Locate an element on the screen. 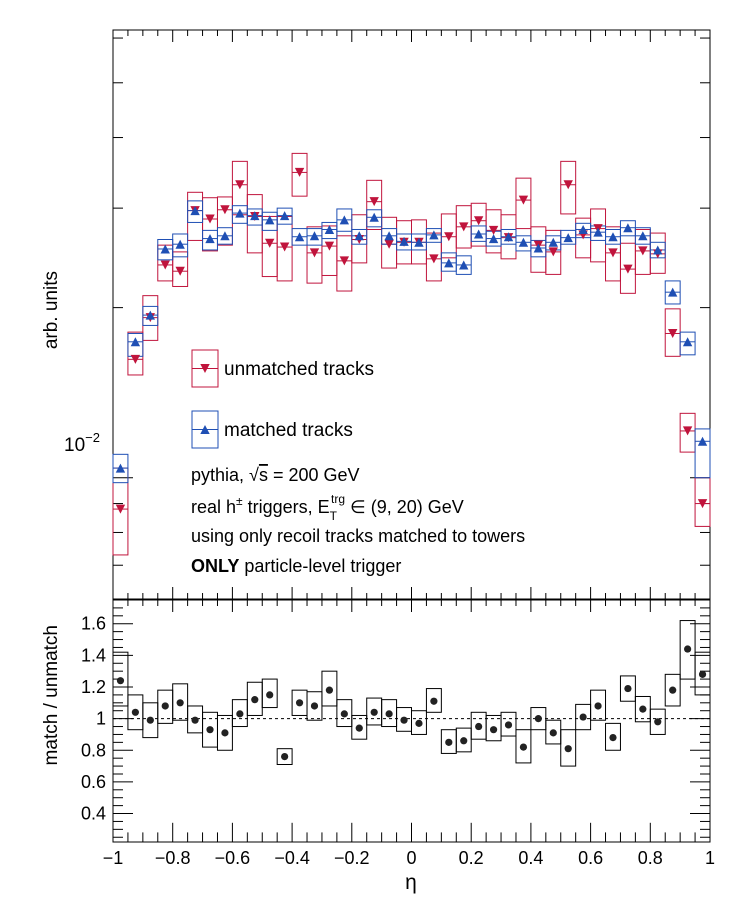  x-tick-label: −1 is located at coordinates (113, 858).